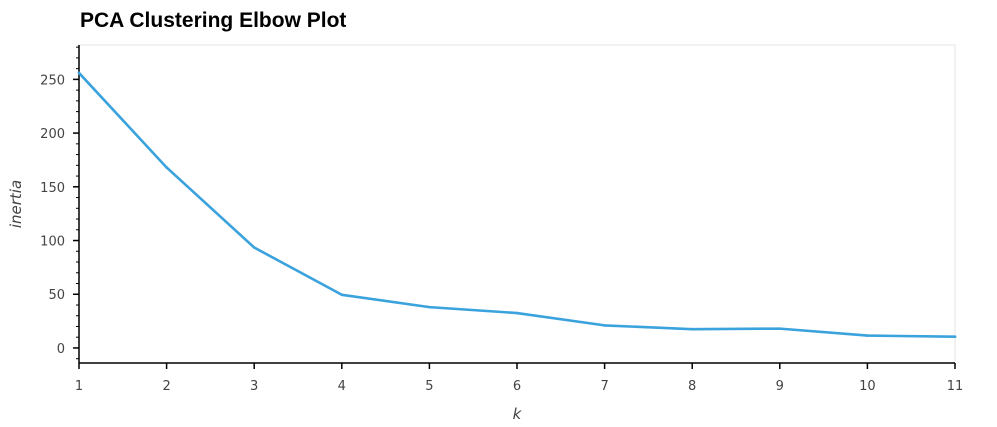  Describe the element at coordinates (955, 386) in the screenshot. I see `x-tick-label: 11` at that location.